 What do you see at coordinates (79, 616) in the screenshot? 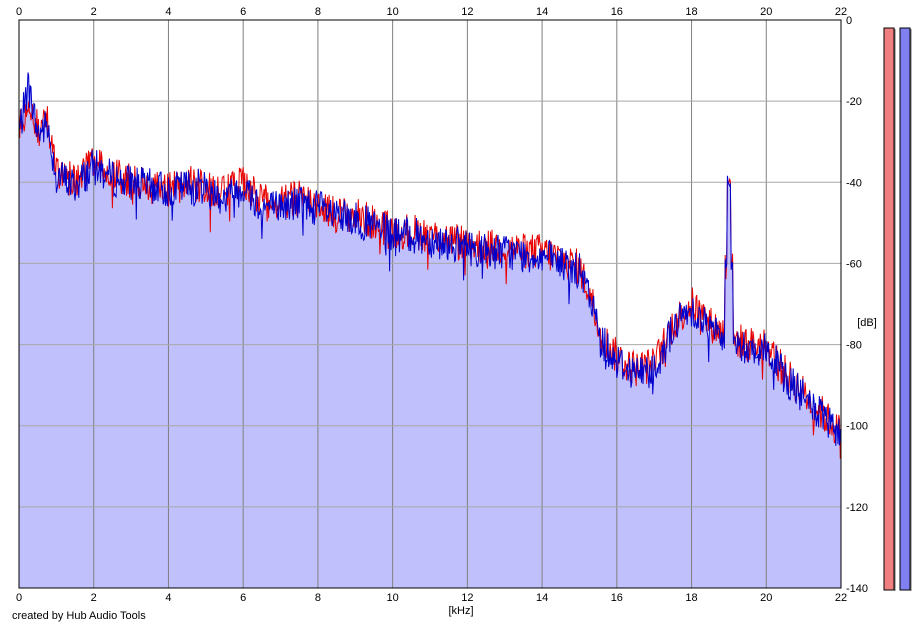
I see `credit-text: created by Hub Audio Tools` at bounding box center [79, 616].